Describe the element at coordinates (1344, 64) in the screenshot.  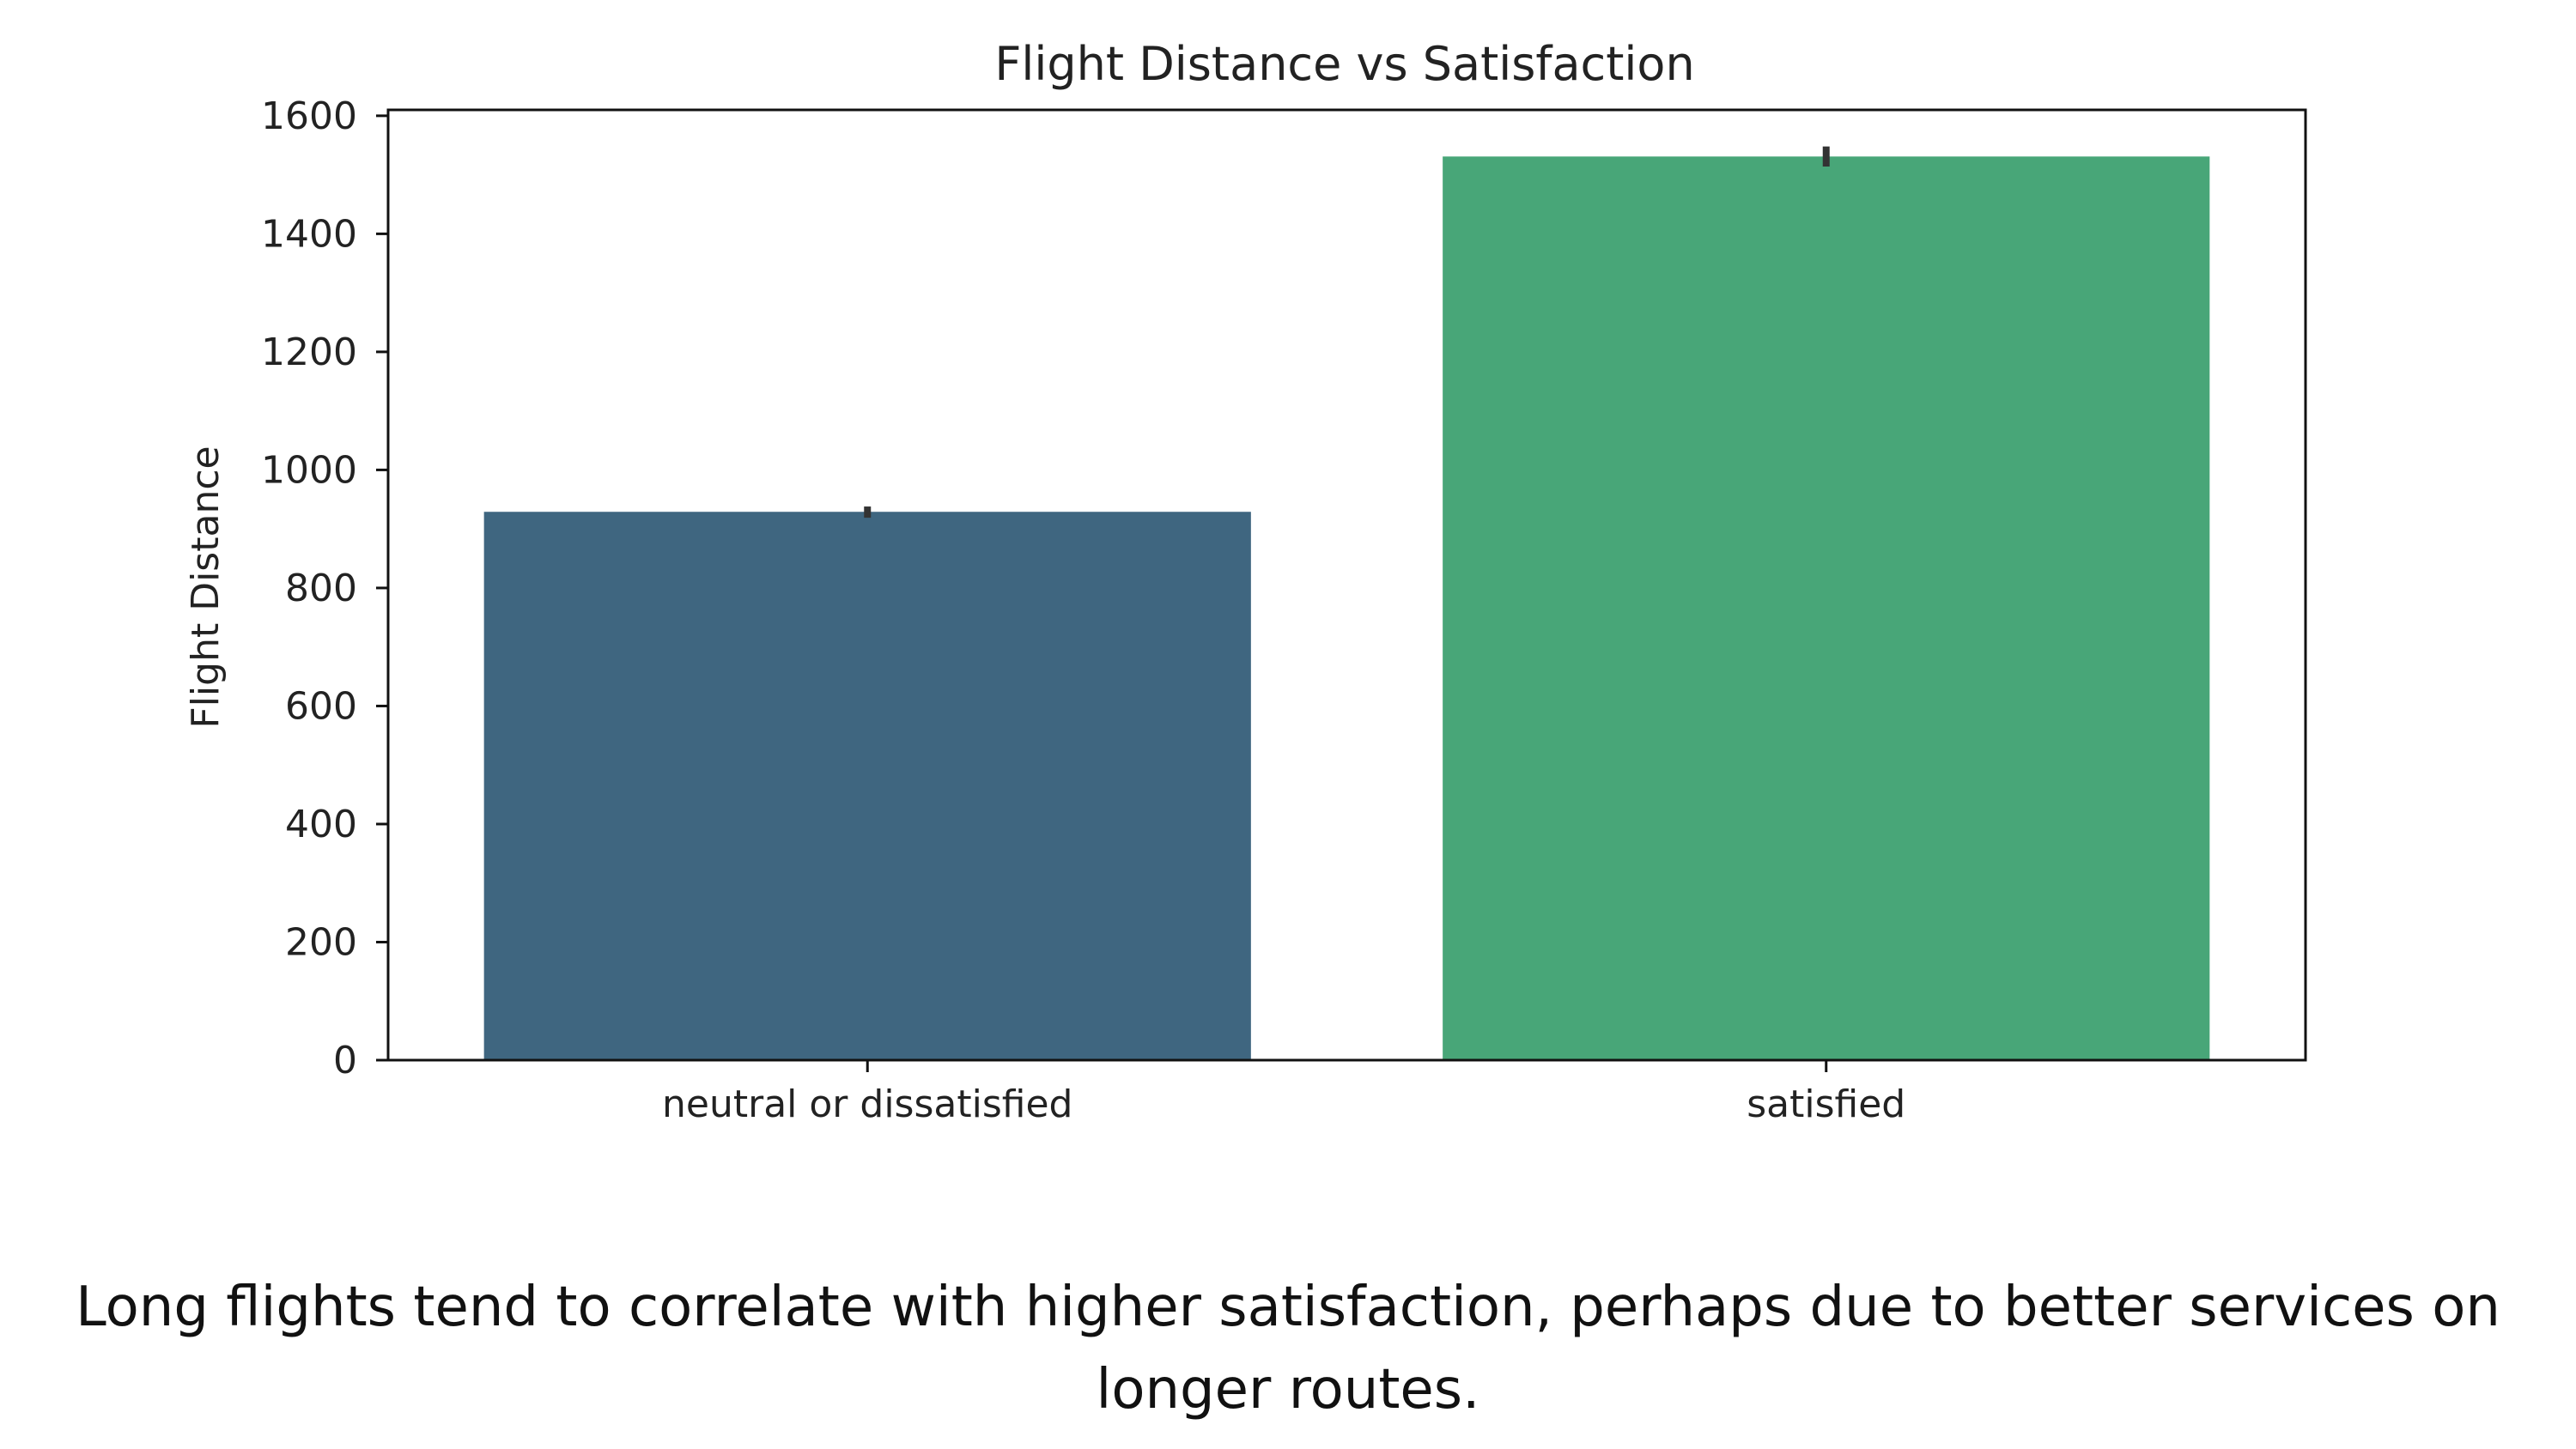
I see `chart-title: Flight Distance vs Satisfaction` at that location.